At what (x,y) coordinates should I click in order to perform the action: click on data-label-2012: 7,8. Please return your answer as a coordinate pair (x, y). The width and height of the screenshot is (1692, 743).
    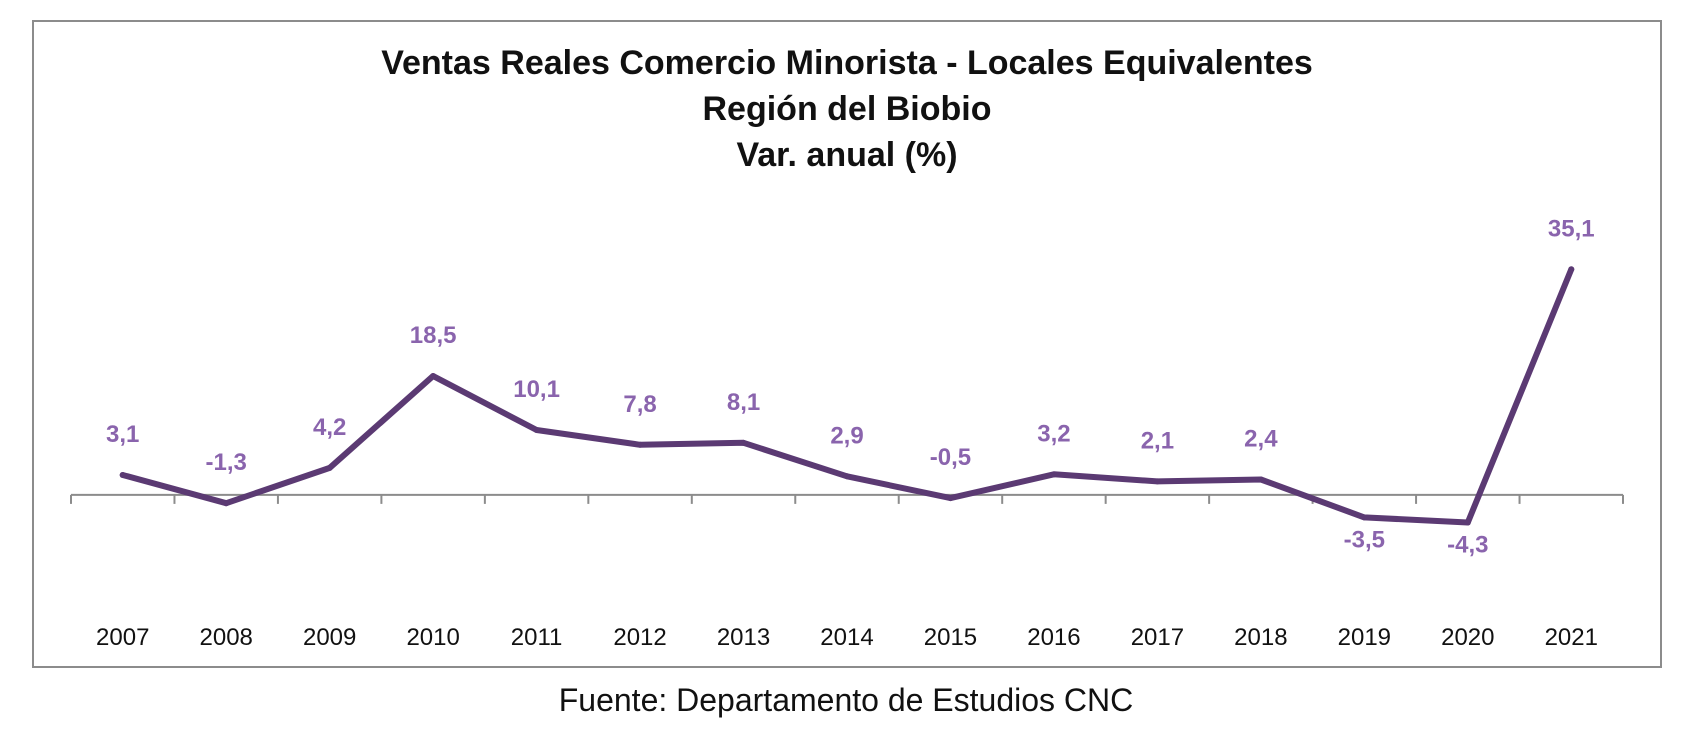
    Looking at the image, I should click on (639, 404).